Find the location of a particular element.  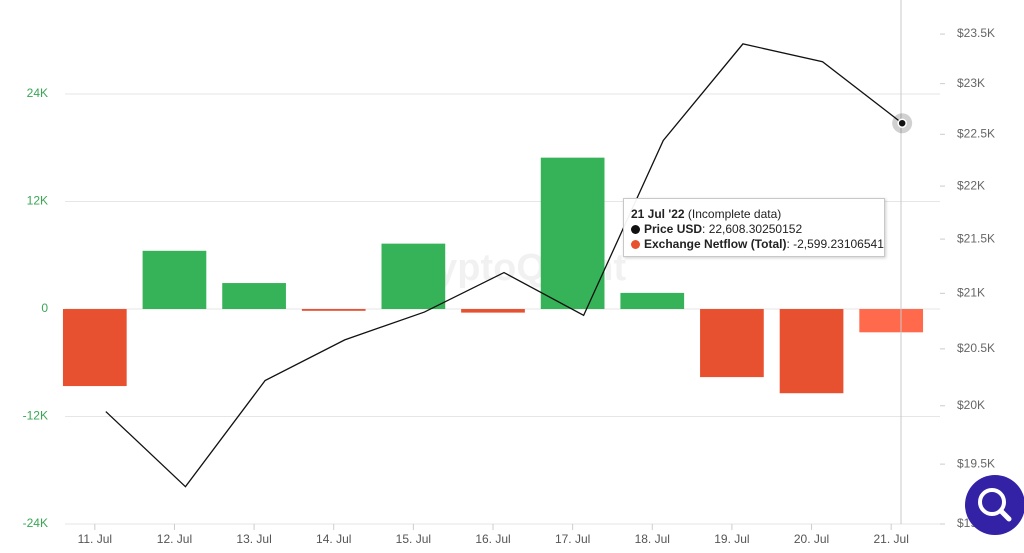

y-tick-label: -12K is located at coordinates (35, 416).